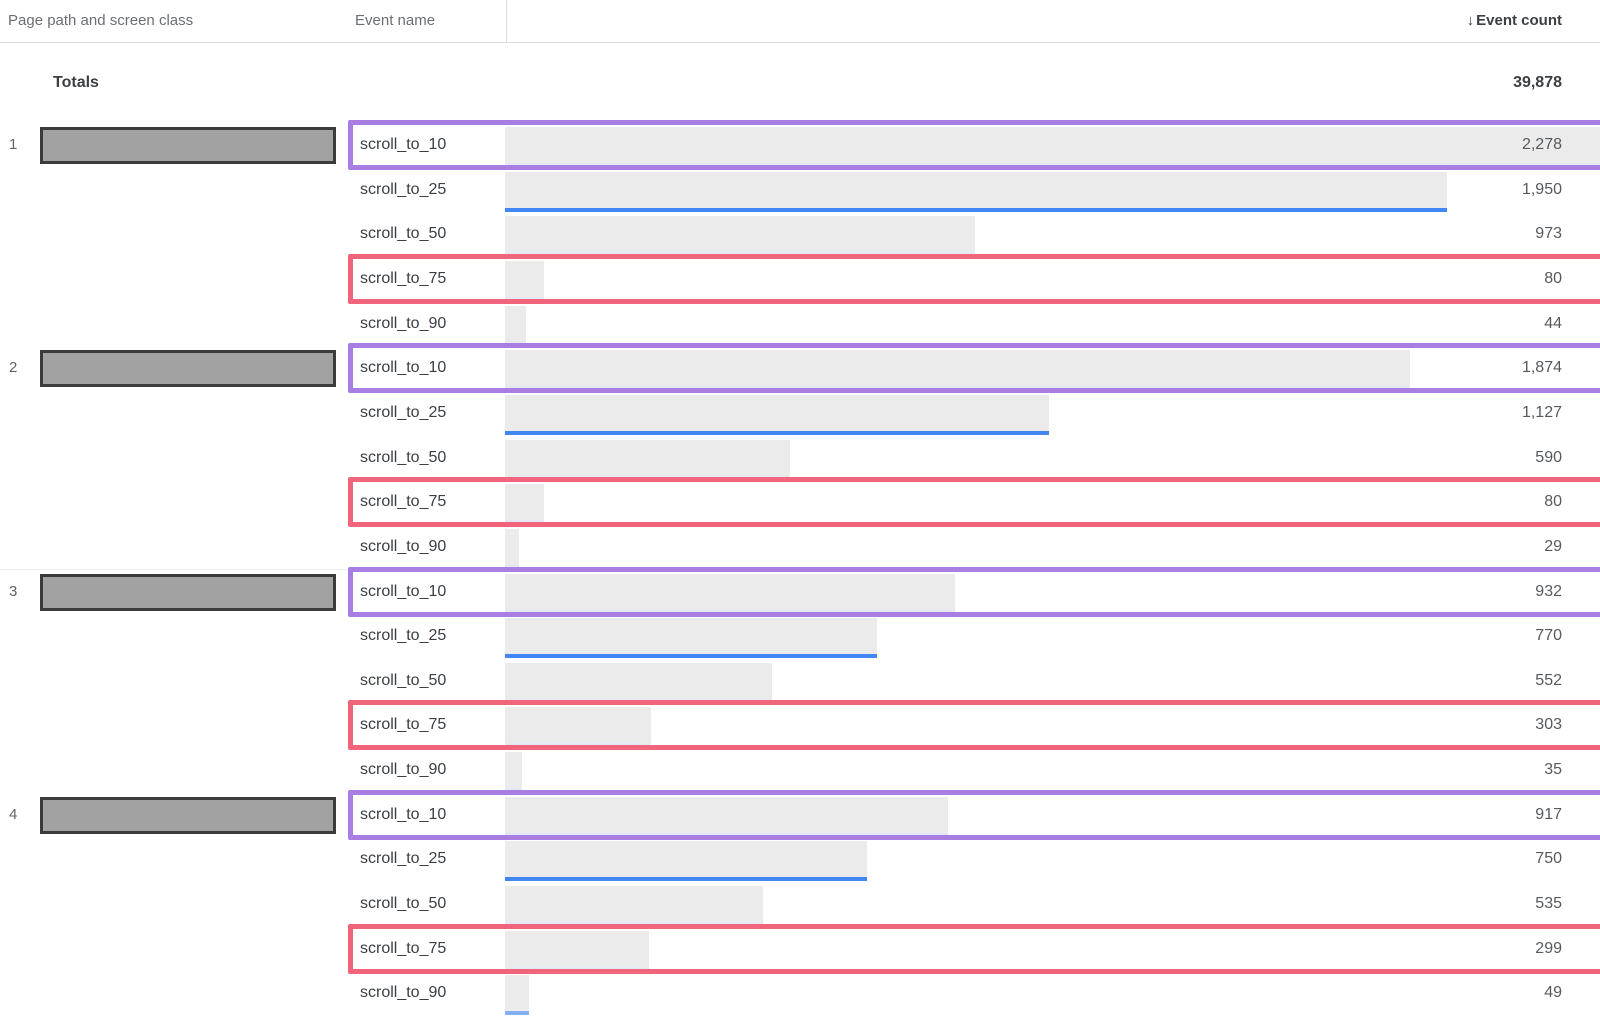  What do you see at coordinates (800, 278) in the screenshot?
I see `table-row: scroll_to_75 80` at bounding box center [800, 278].